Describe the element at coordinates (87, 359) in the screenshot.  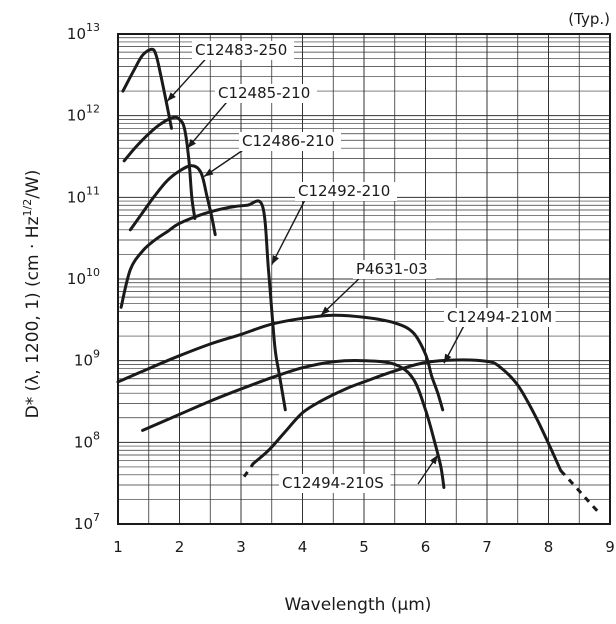
I see `y-tick-label: 10⁹` at that location.